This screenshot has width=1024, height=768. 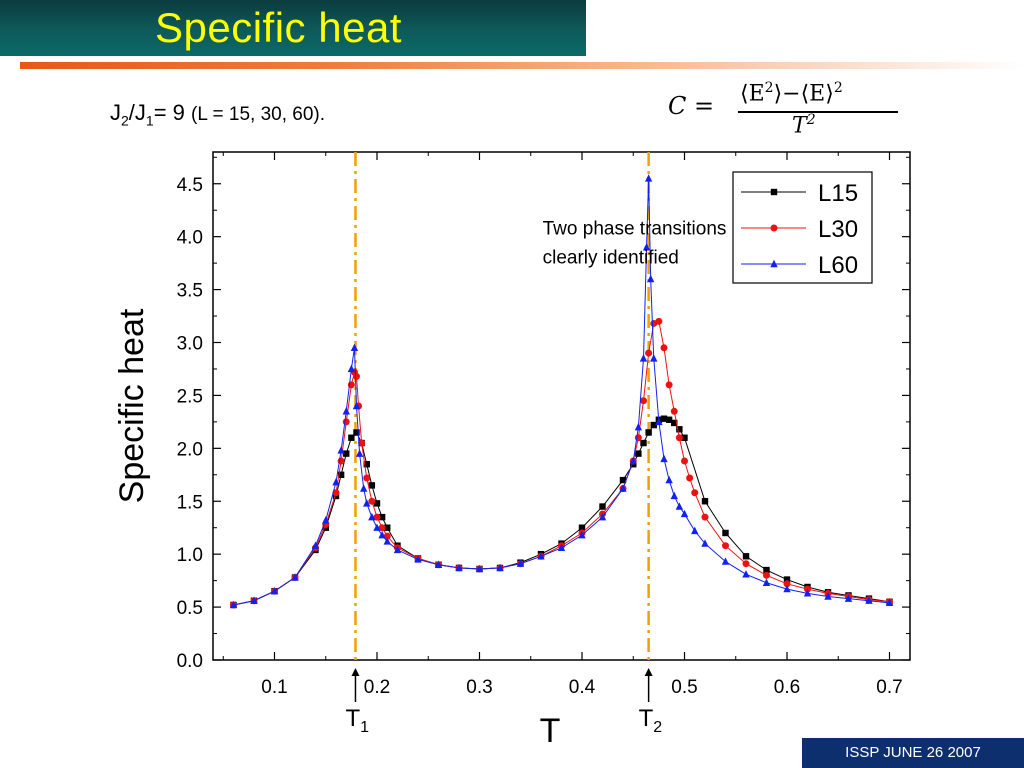 I want to click on accent-divider, so click(x=522, y=65).